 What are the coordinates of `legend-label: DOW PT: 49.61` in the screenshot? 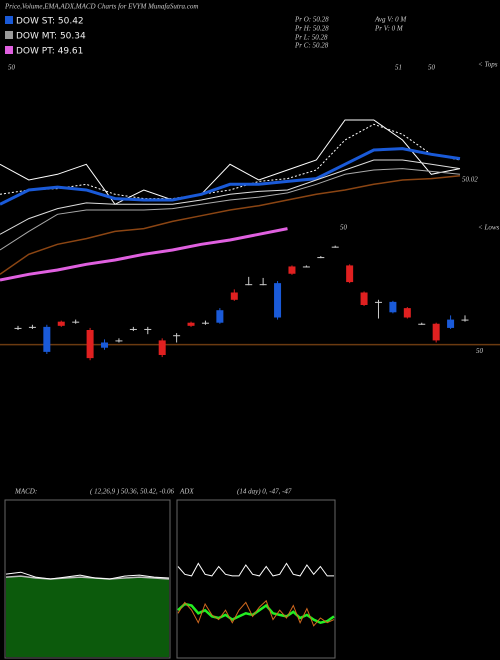 It's located at (49, 52).